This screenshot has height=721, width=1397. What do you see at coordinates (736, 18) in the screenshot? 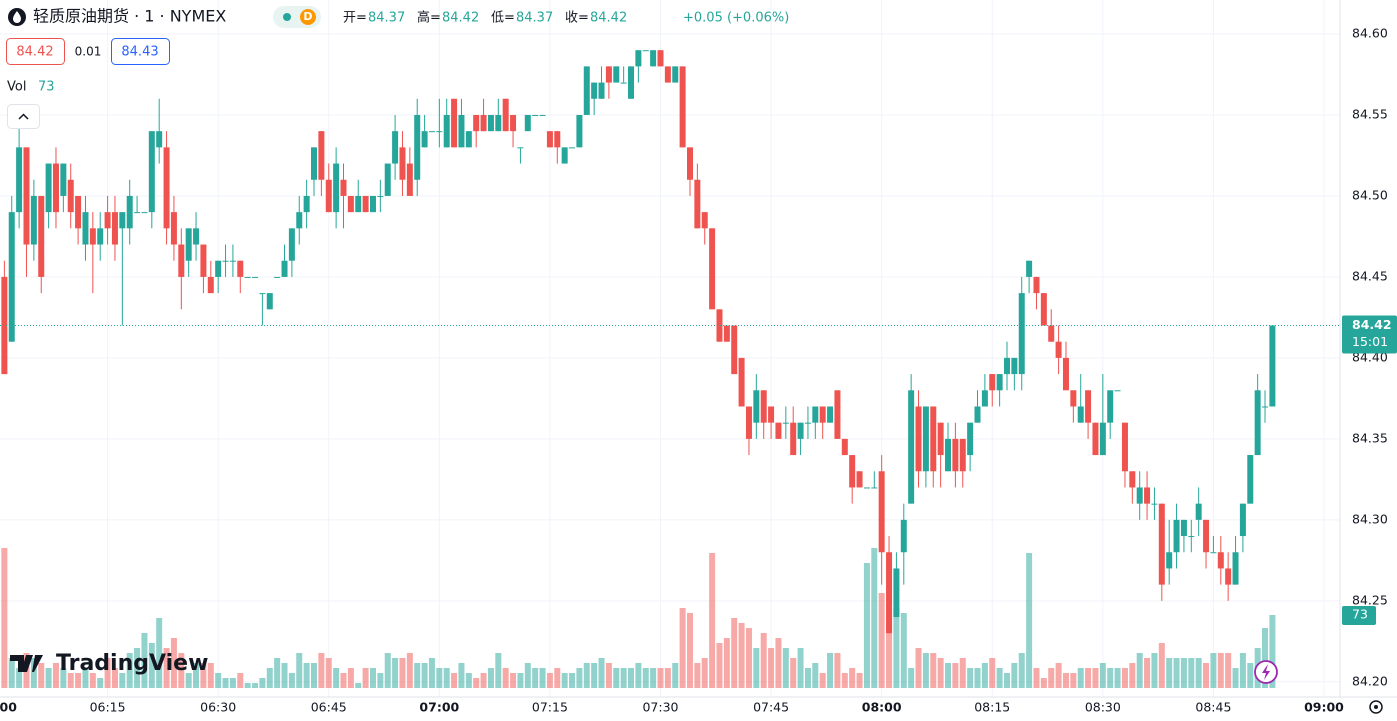
I see `change: +0.05 (+0.06%)` at bounding box center [736, 18].